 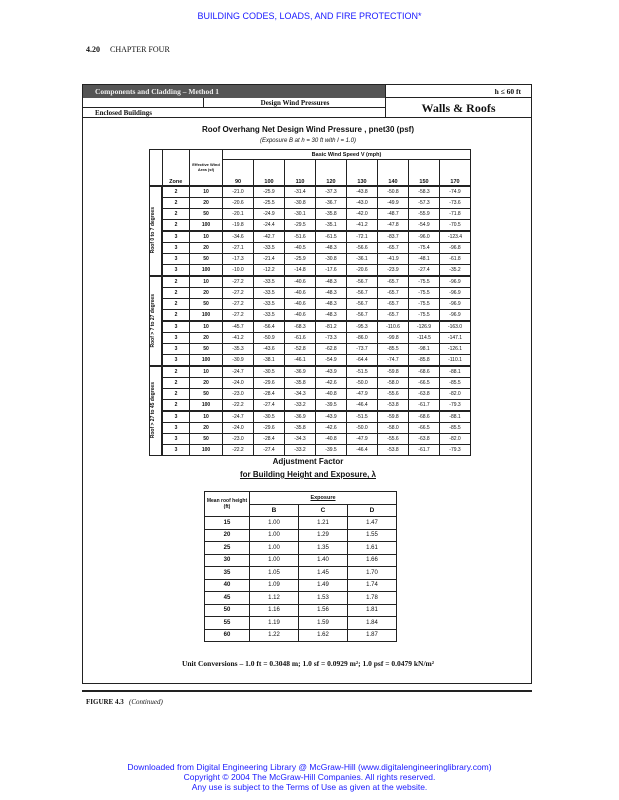 What do you see at coordinates (372, 598) in the screenshot?
I see `factor-cell: 1.78` at bounding box center [372, 598].